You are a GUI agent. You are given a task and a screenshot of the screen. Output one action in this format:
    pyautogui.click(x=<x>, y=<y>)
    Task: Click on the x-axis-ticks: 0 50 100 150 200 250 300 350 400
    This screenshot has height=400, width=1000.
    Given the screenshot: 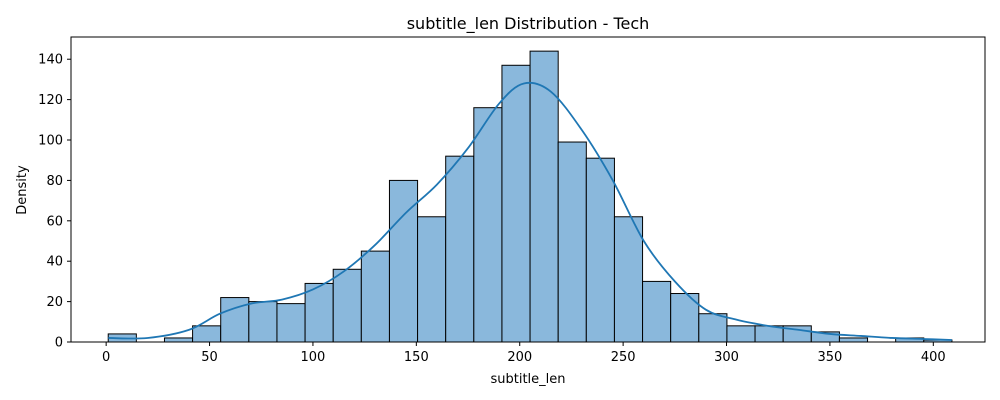 What is the action you would take?
    pyautogui.click(x=524, y=353)
    